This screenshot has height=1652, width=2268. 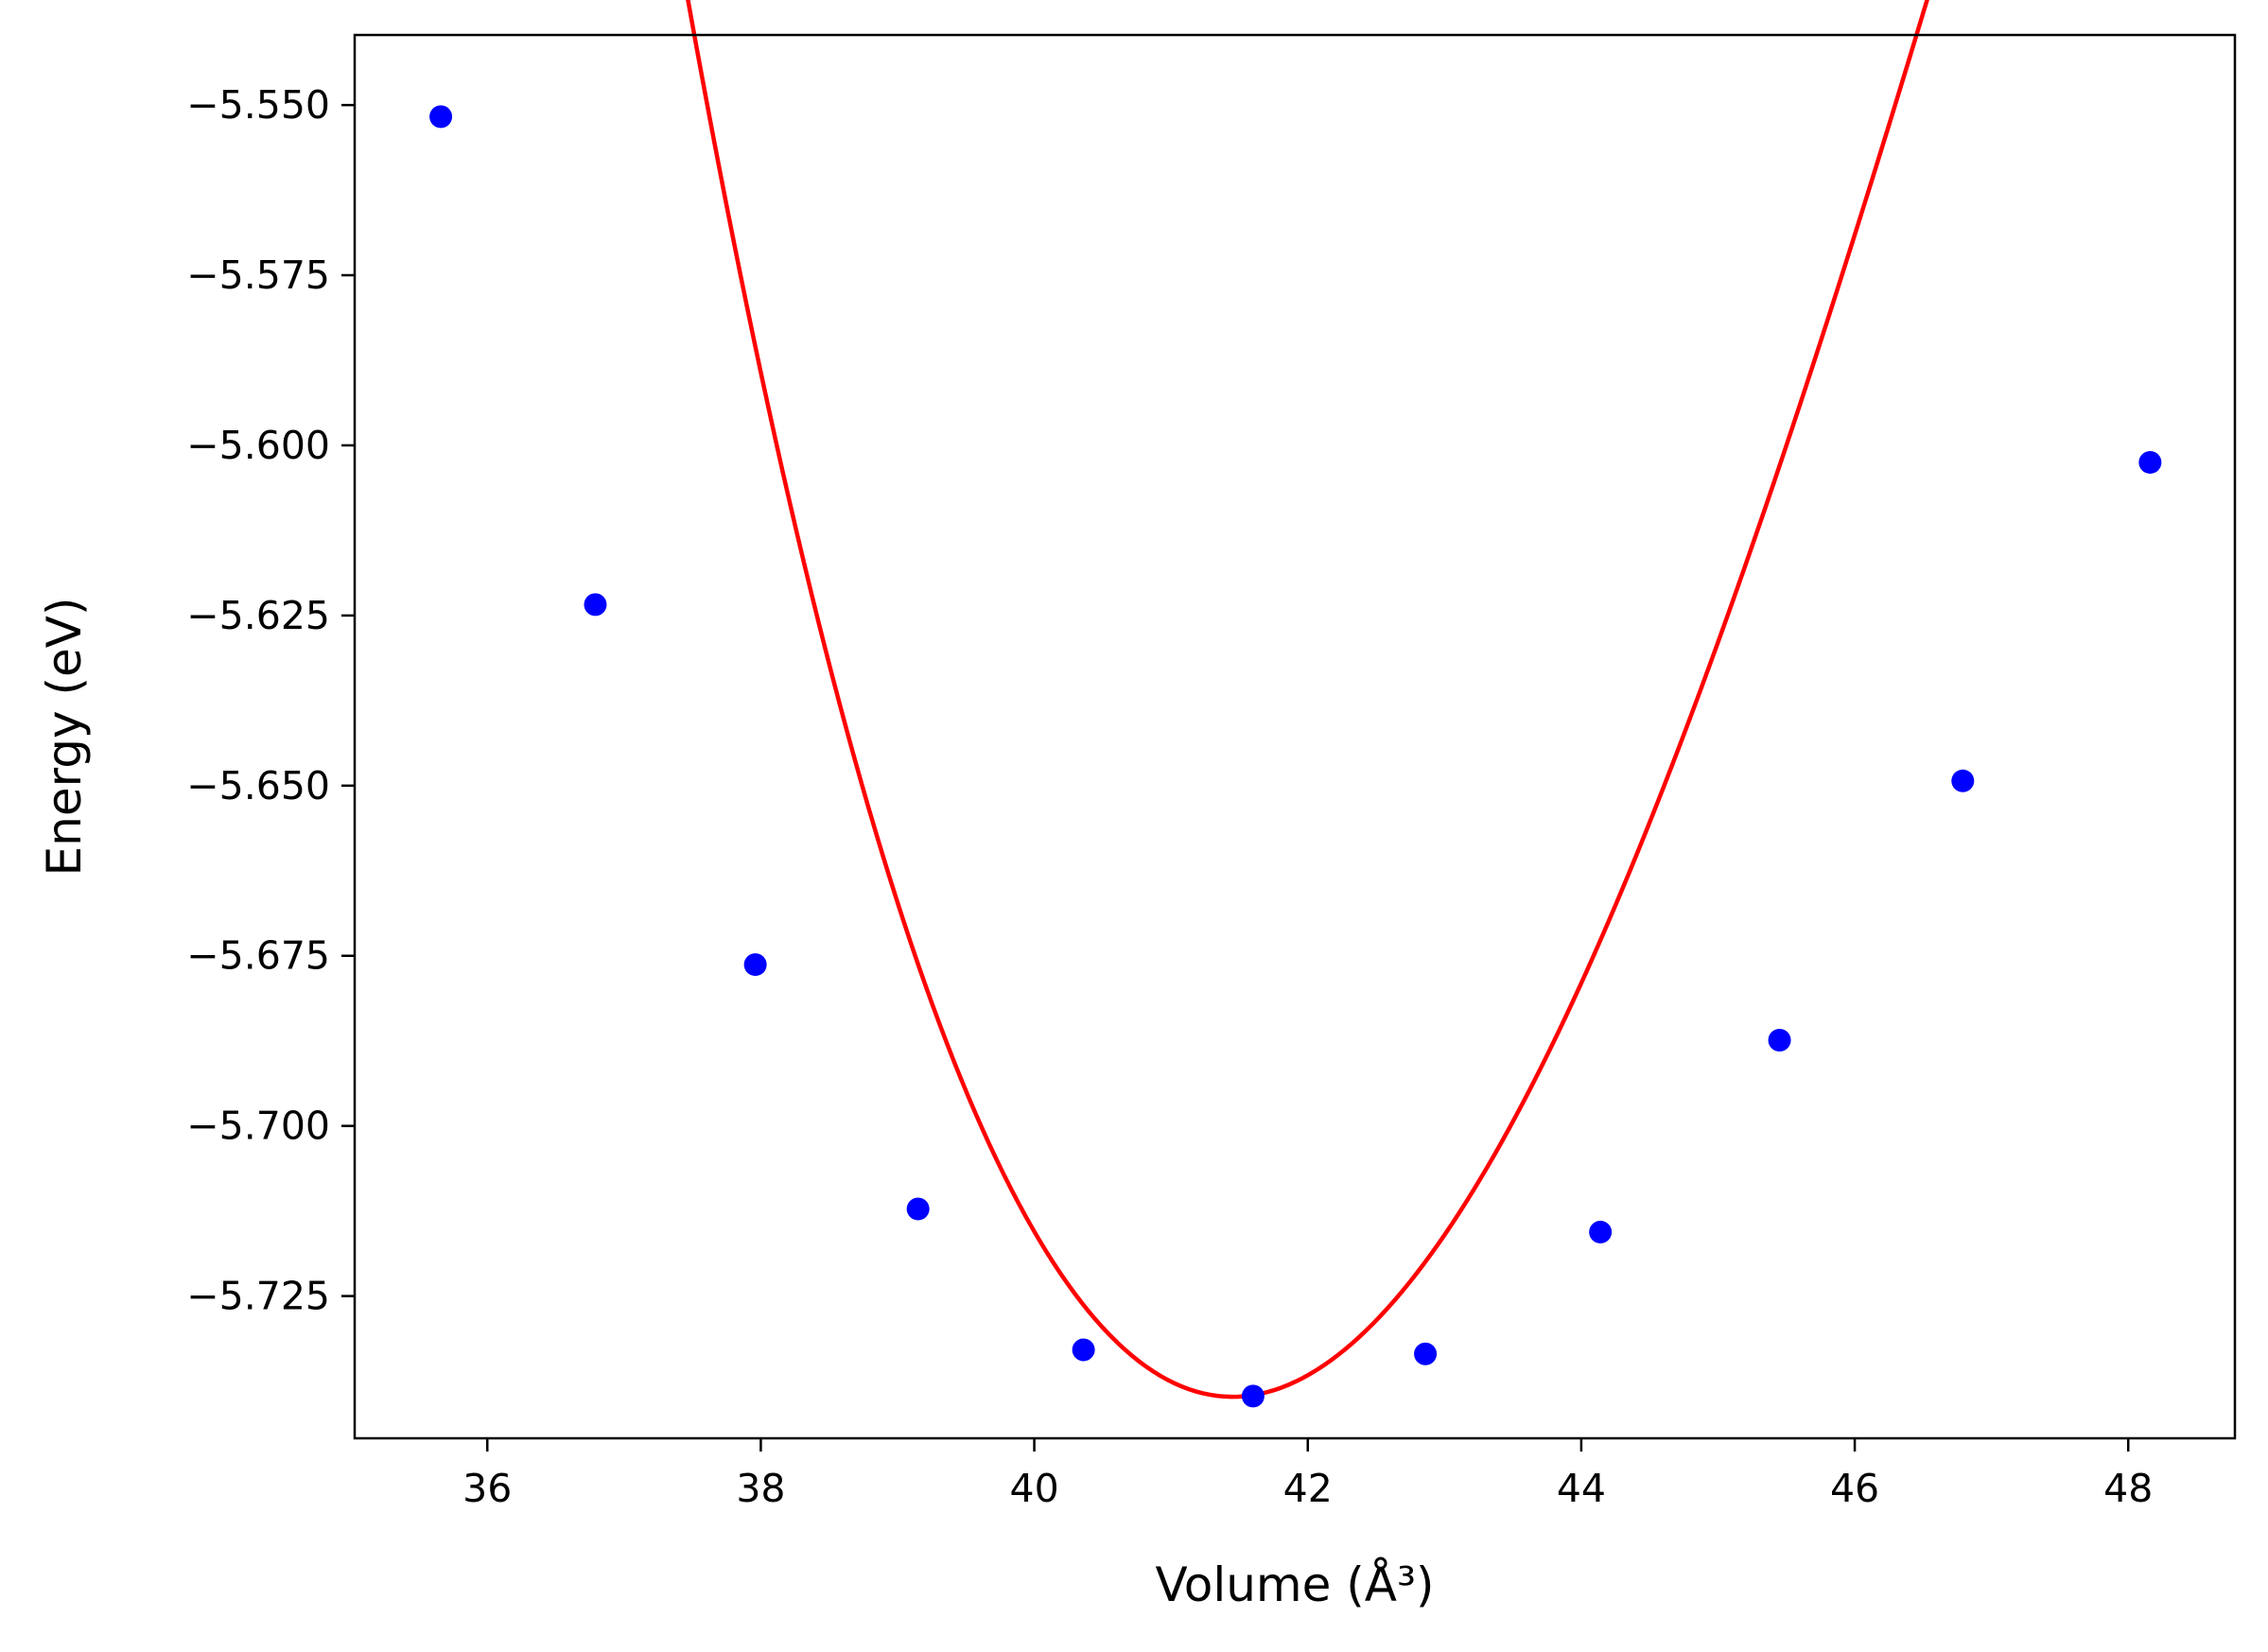 What do you see at coordinates (1854, 1489) in the screenshot?
I see `x-tick-label: 46` at bounding box center [1854, 1489].